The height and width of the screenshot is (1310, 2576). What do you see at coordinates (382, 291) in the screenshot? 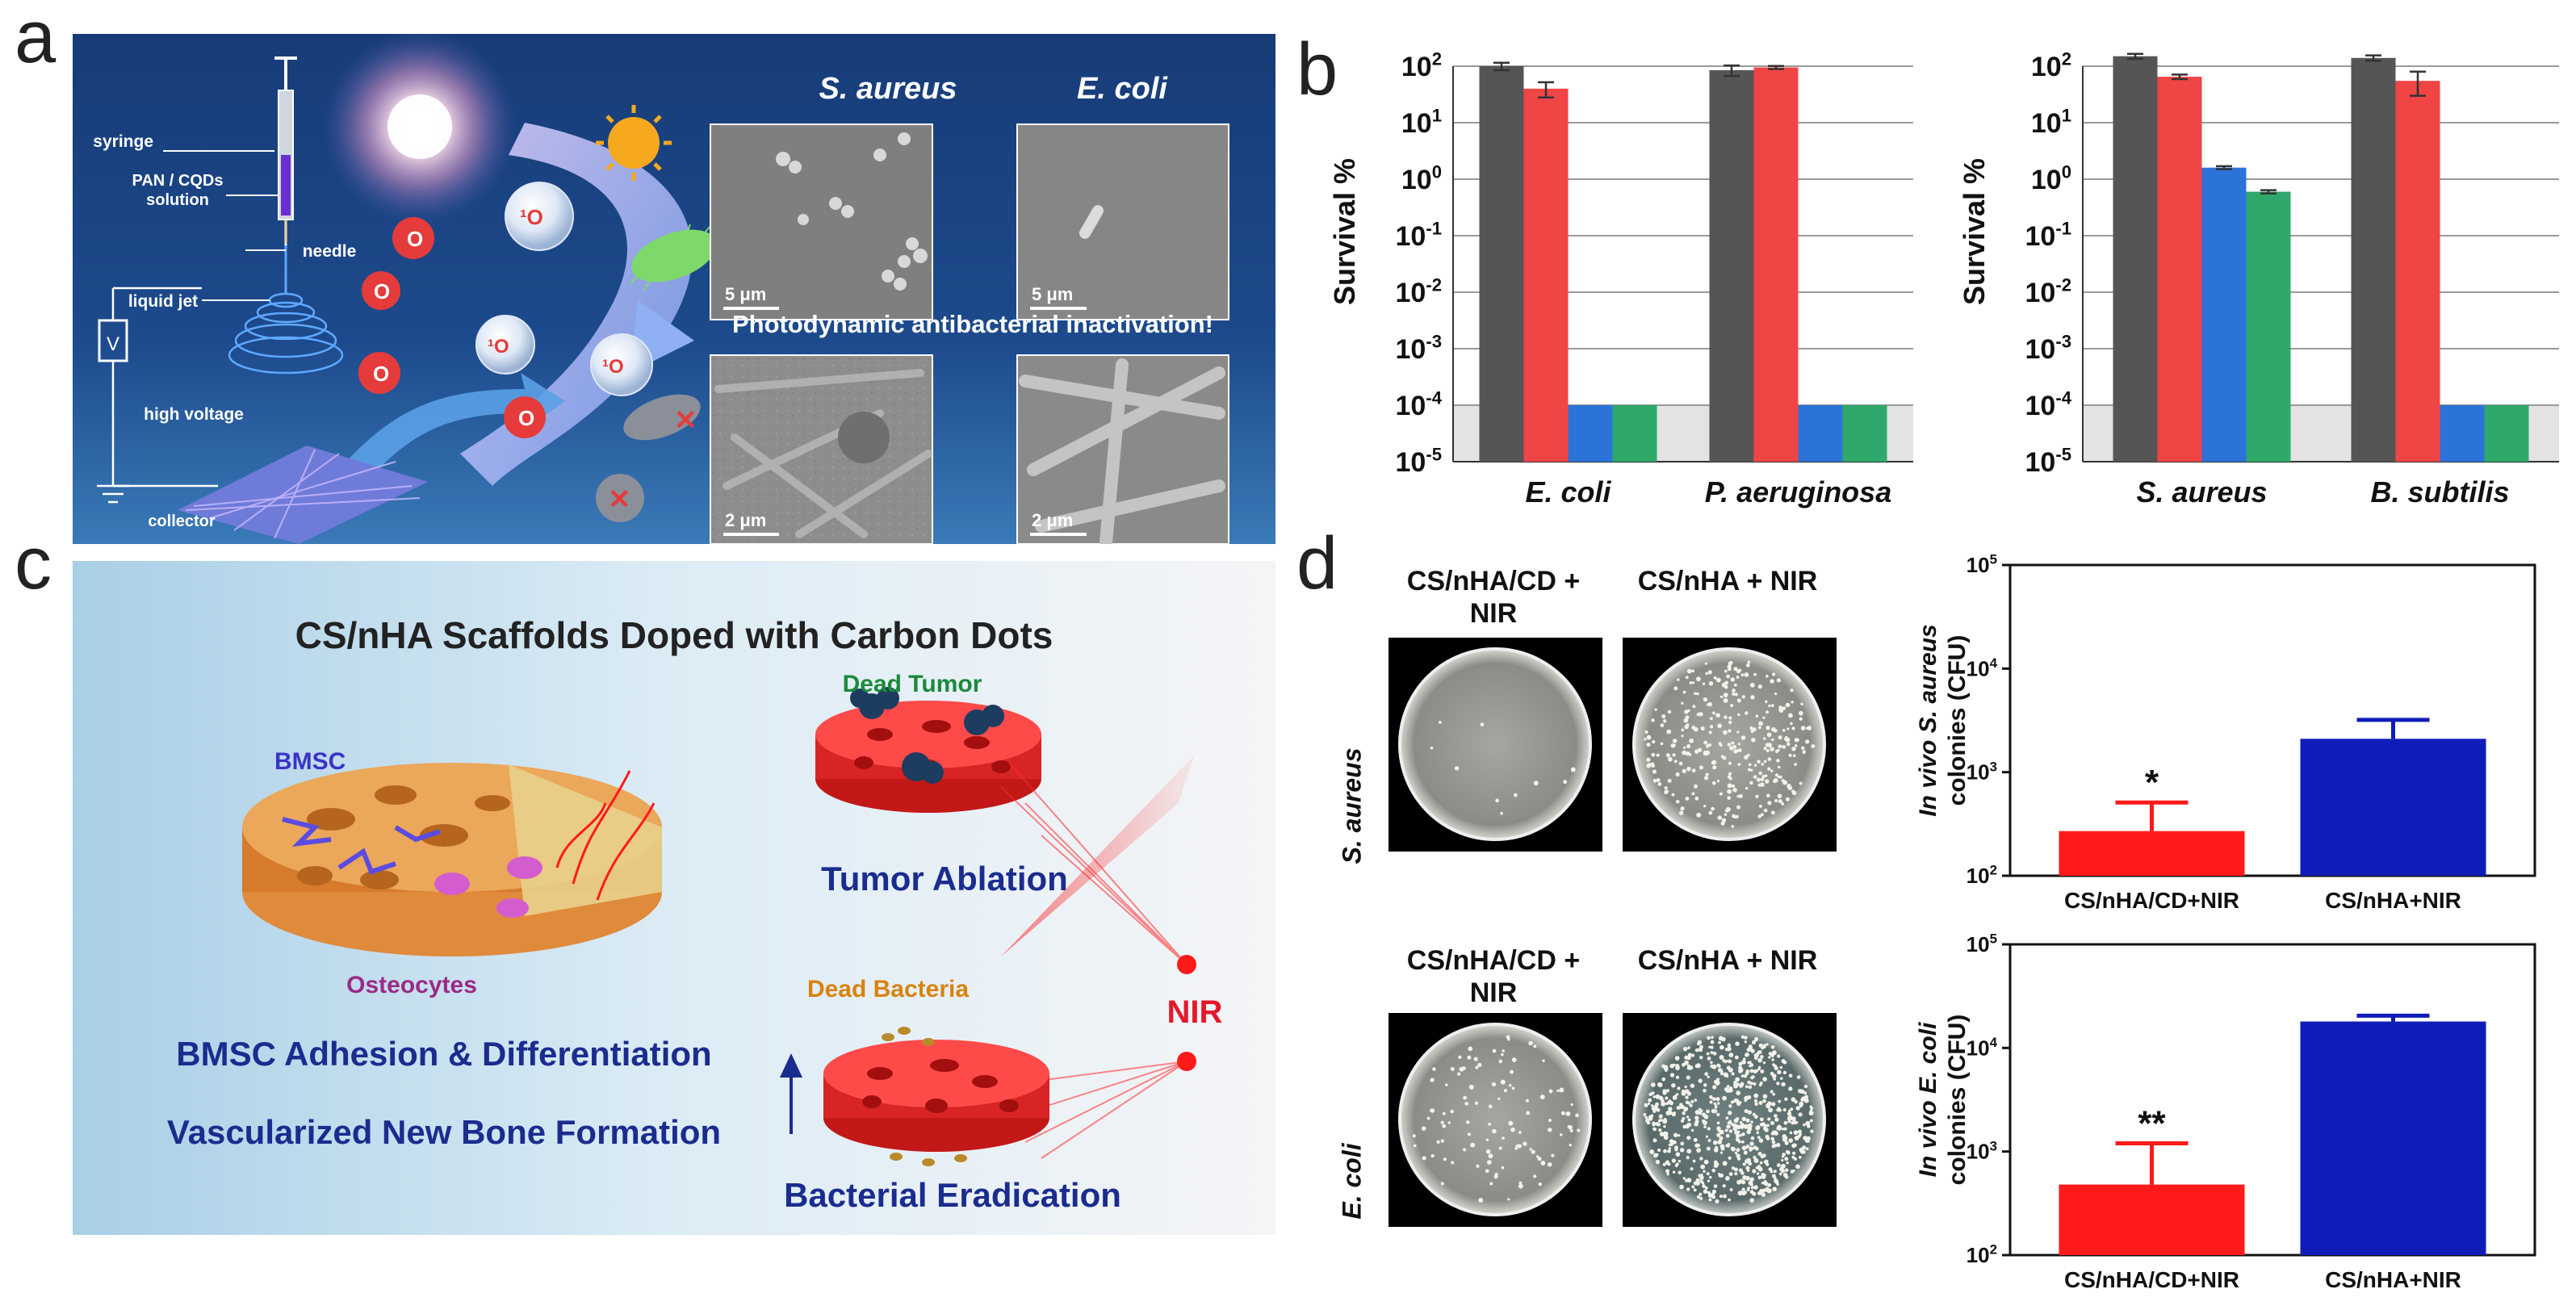
I see `o2-label-2: O` at bounding box center [382, 291].